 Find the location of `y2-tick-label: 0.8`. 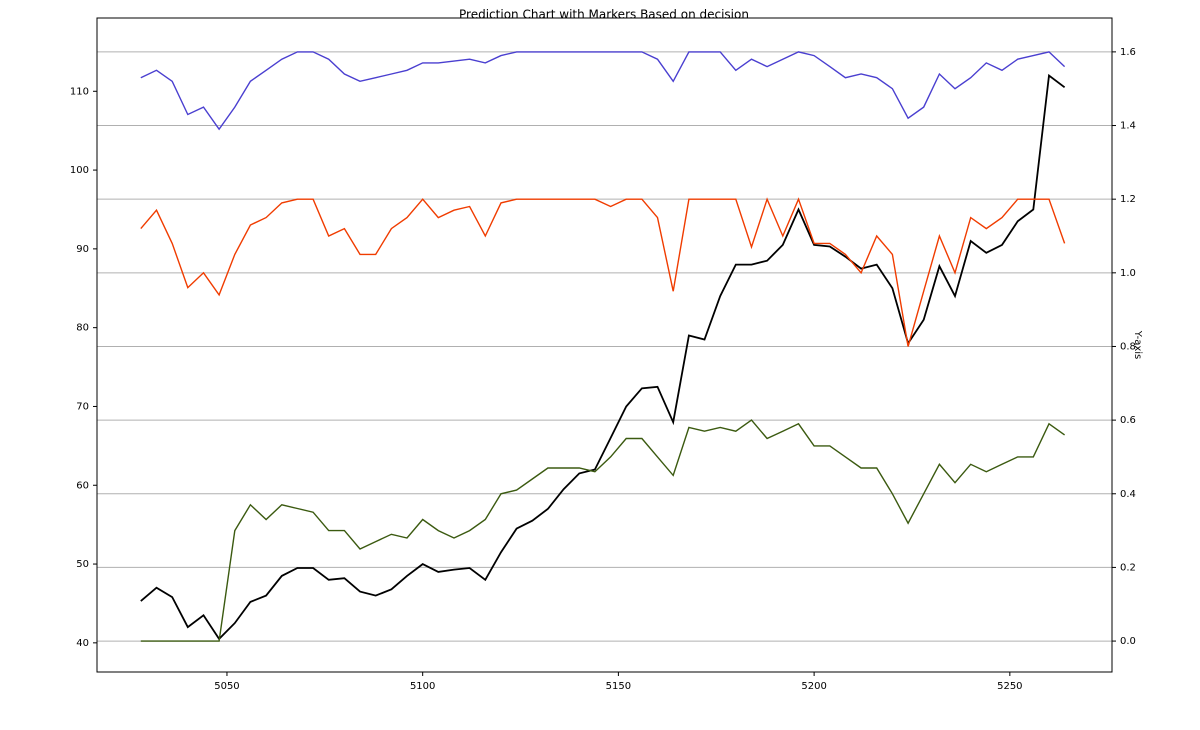

y2-tick-label: 0.8 is located at coordinates (1128, 346).